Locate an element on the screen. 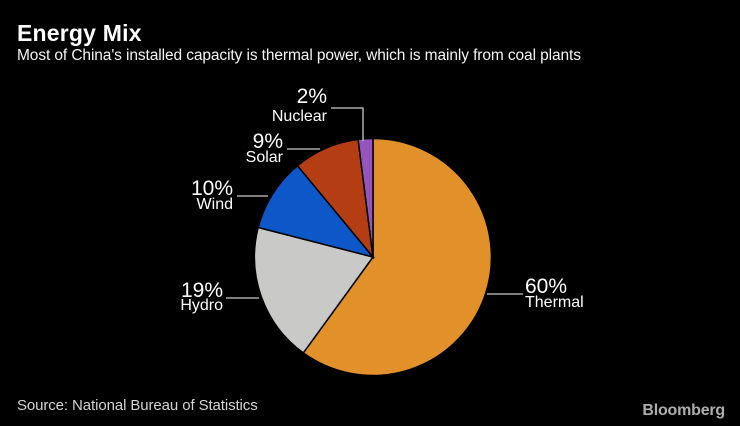  pie-slice-nuclear is located at coordinates (365, 197).